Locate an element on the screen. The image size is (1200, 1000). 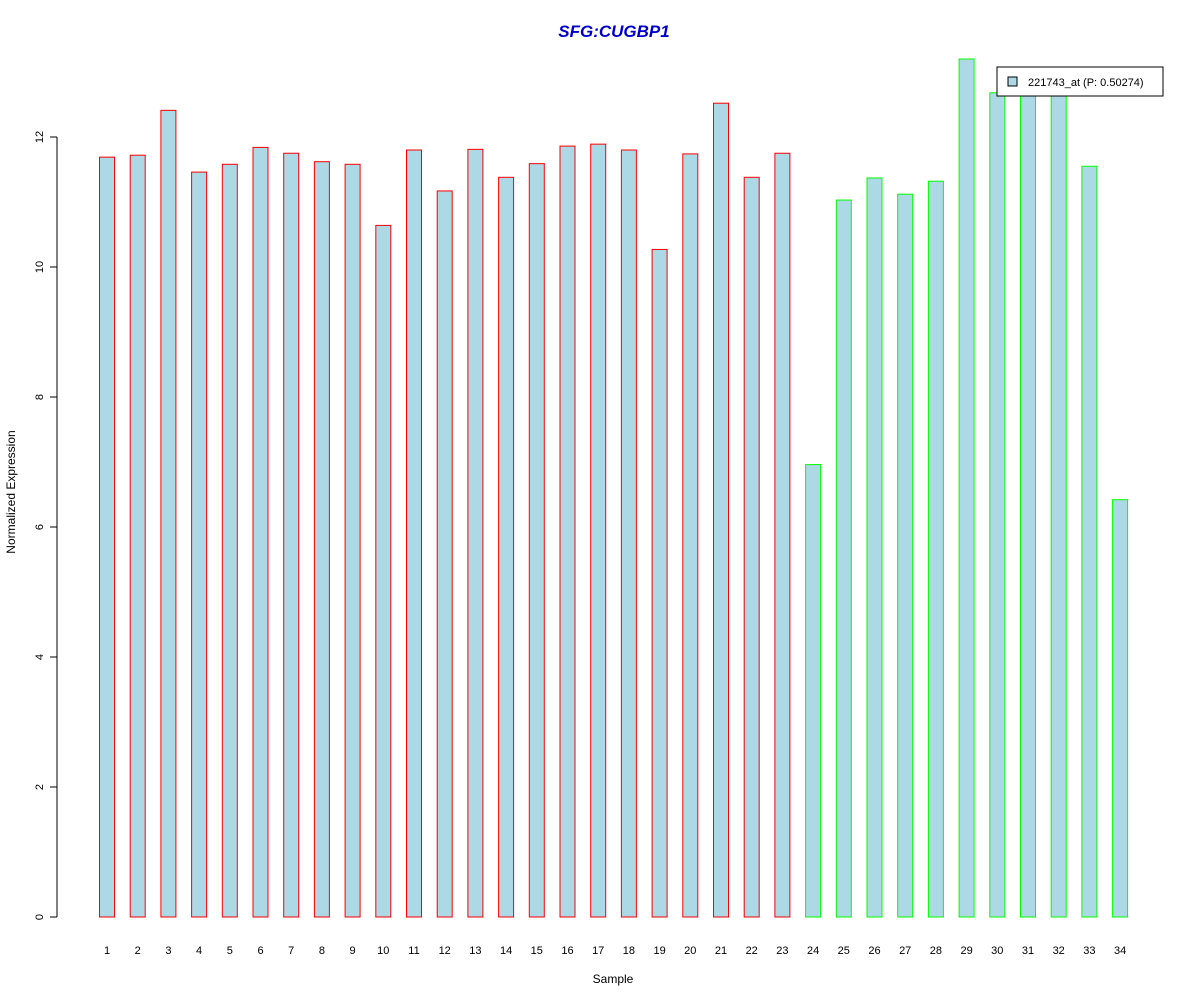
x-tick-label: 3 is located at coordinates (168, 951).